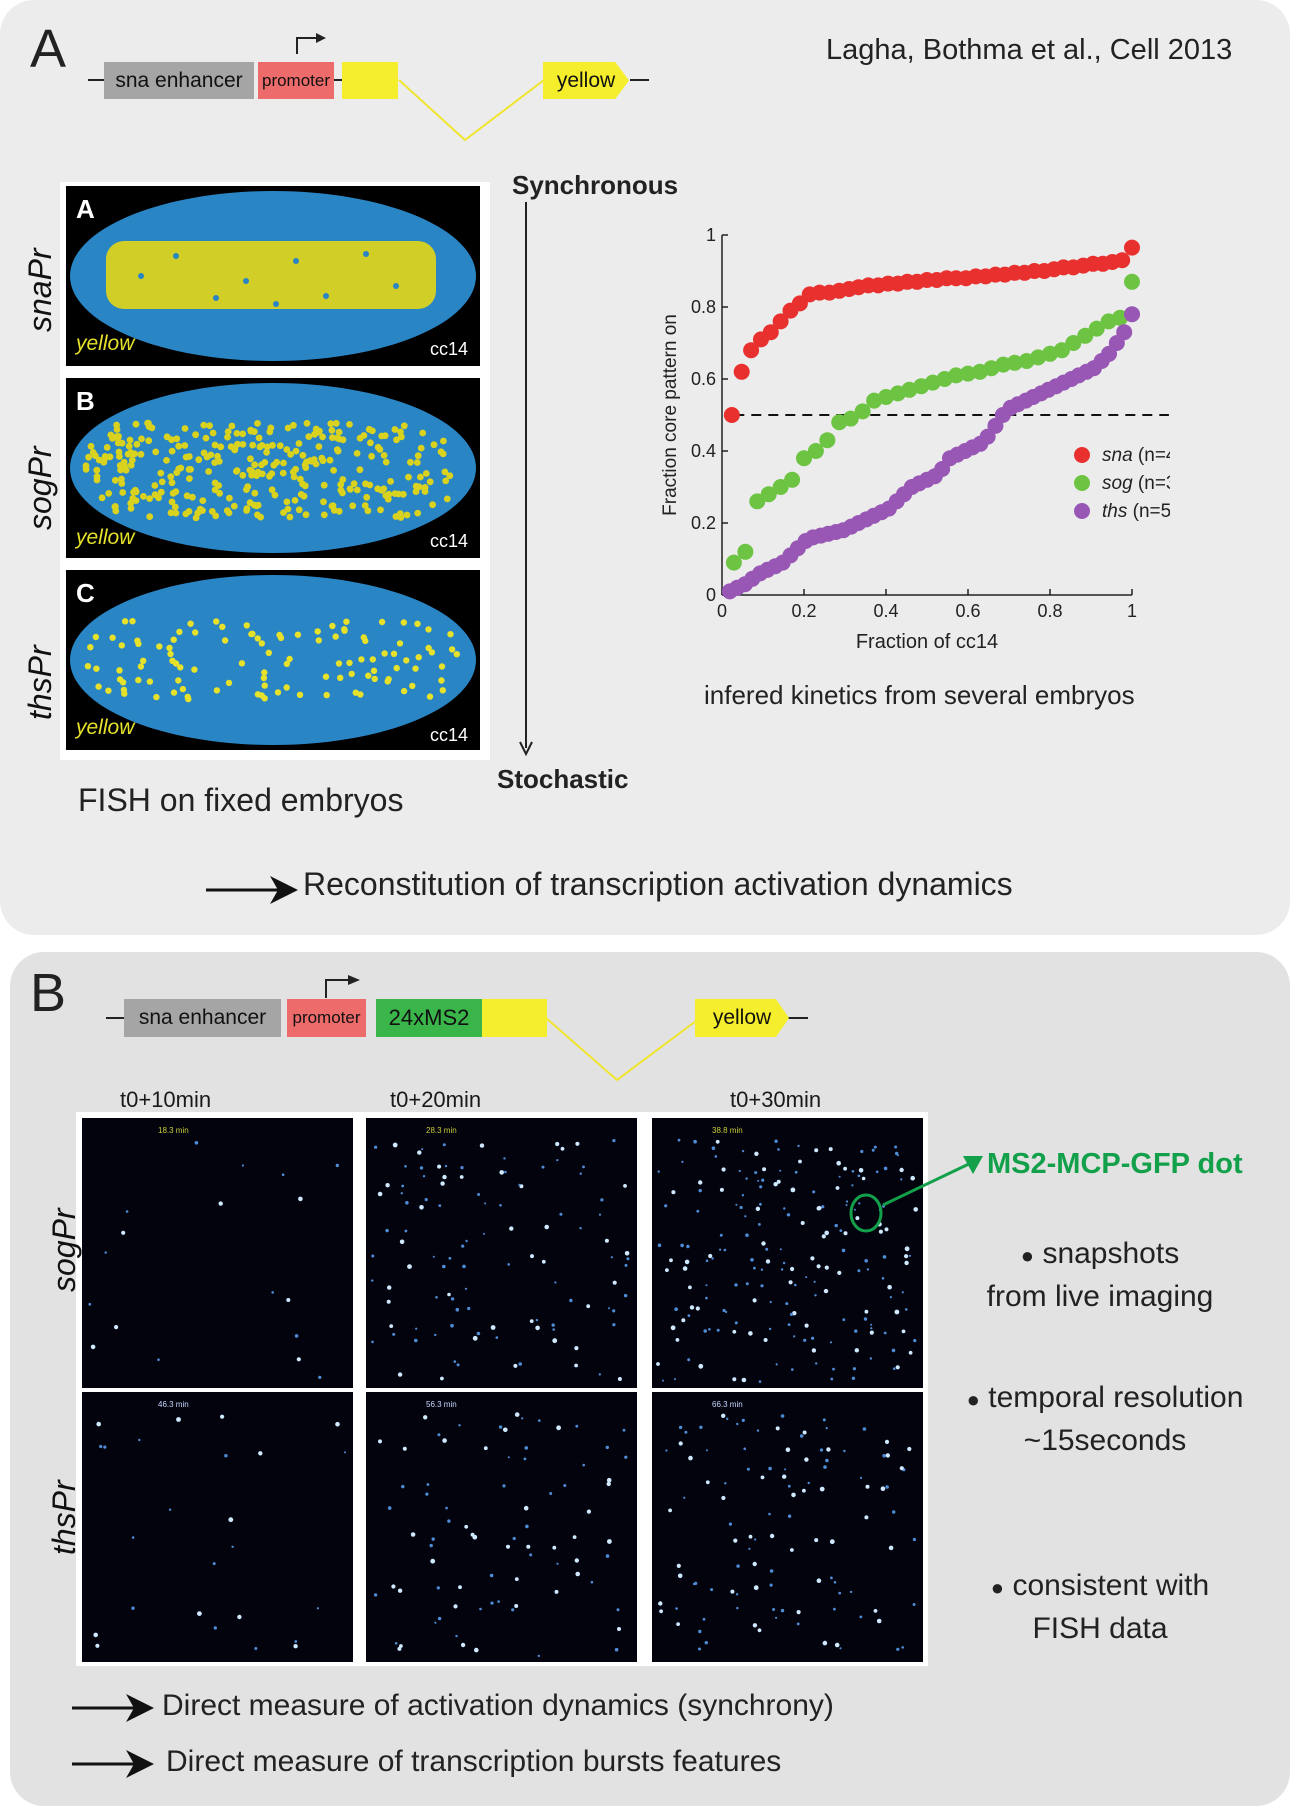 This screenshot has width=1300, height=1806. Describe the element at coordinates (1115, 1164) in the screenshot. I see `ms2-dot-label: MS2-MCP-GFP dot` at that location.